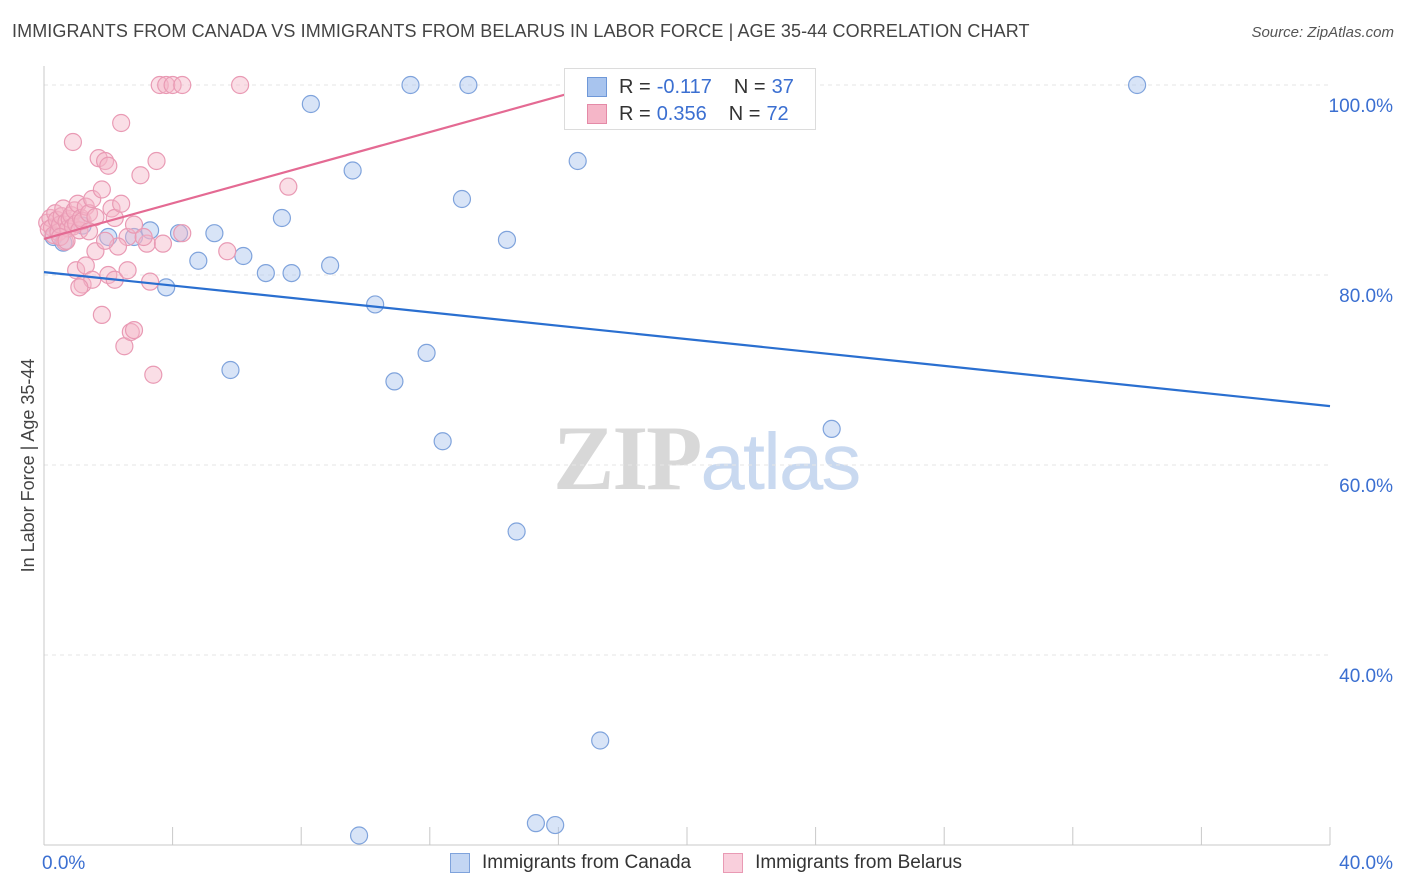  Describe the element at coordinates (1322, 32) in the screenshot. I see `source-label: Source: ZipAtlas.com` at that location.